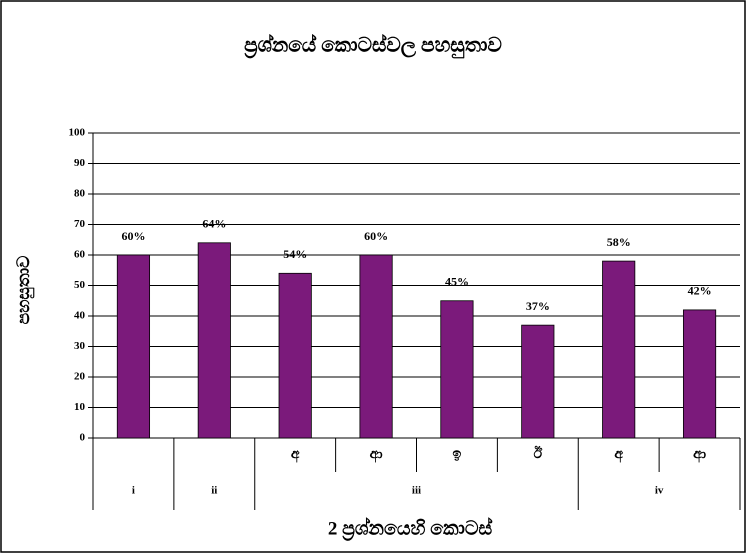 The image size is (746, 553). I want to click on x-axis-label: 2 ප්‍රශ්නයෙහි කොටස්, so click(410, 529).